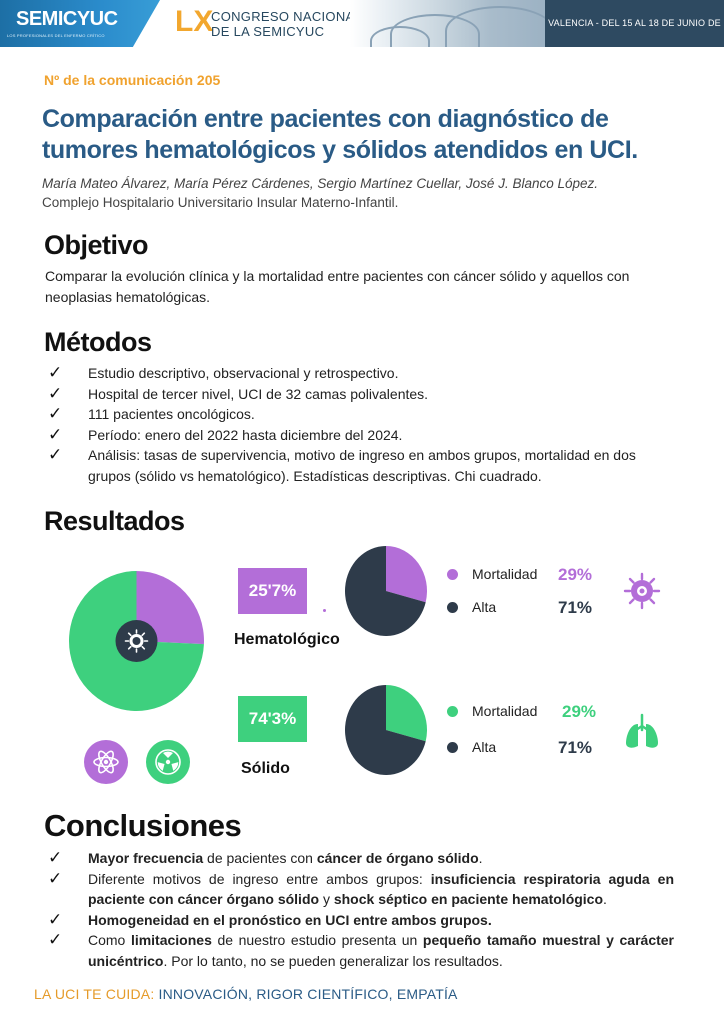 Image resolution: width=724 pixels, height=1024 pixels. I want to click on conclusion-text: Como, so click(109, 940).